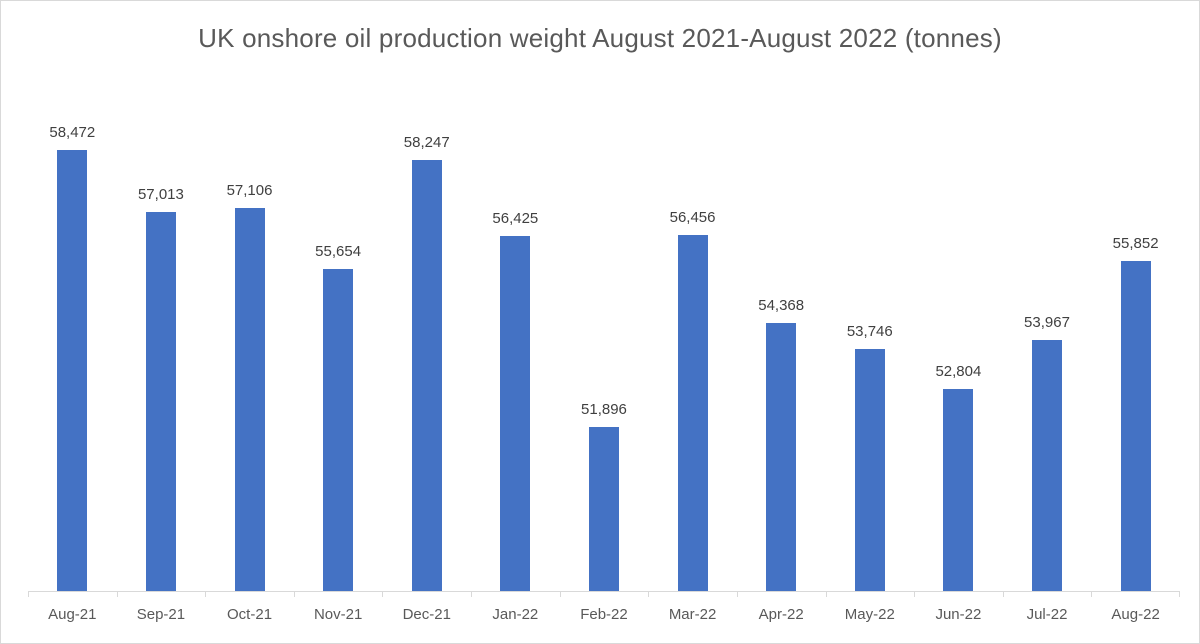 The width and height of the screenshot is (1200, 644). What do you see at coordinates (426, 142) in the screenshot?
I see `bar-value-label: 58,247` at bounding box center [426, 142].